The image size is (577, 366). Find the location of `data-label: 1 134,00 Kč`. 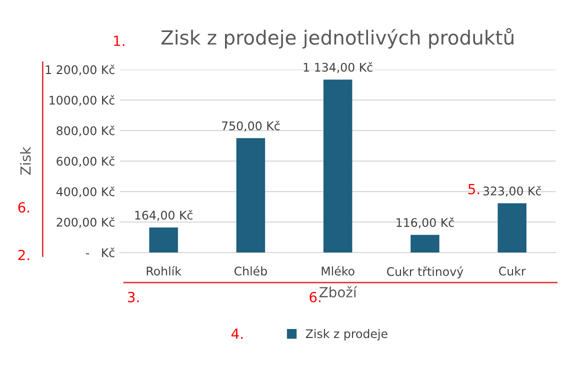

data-label: 1 134,00 Kč is located at coordinates (338, 67).